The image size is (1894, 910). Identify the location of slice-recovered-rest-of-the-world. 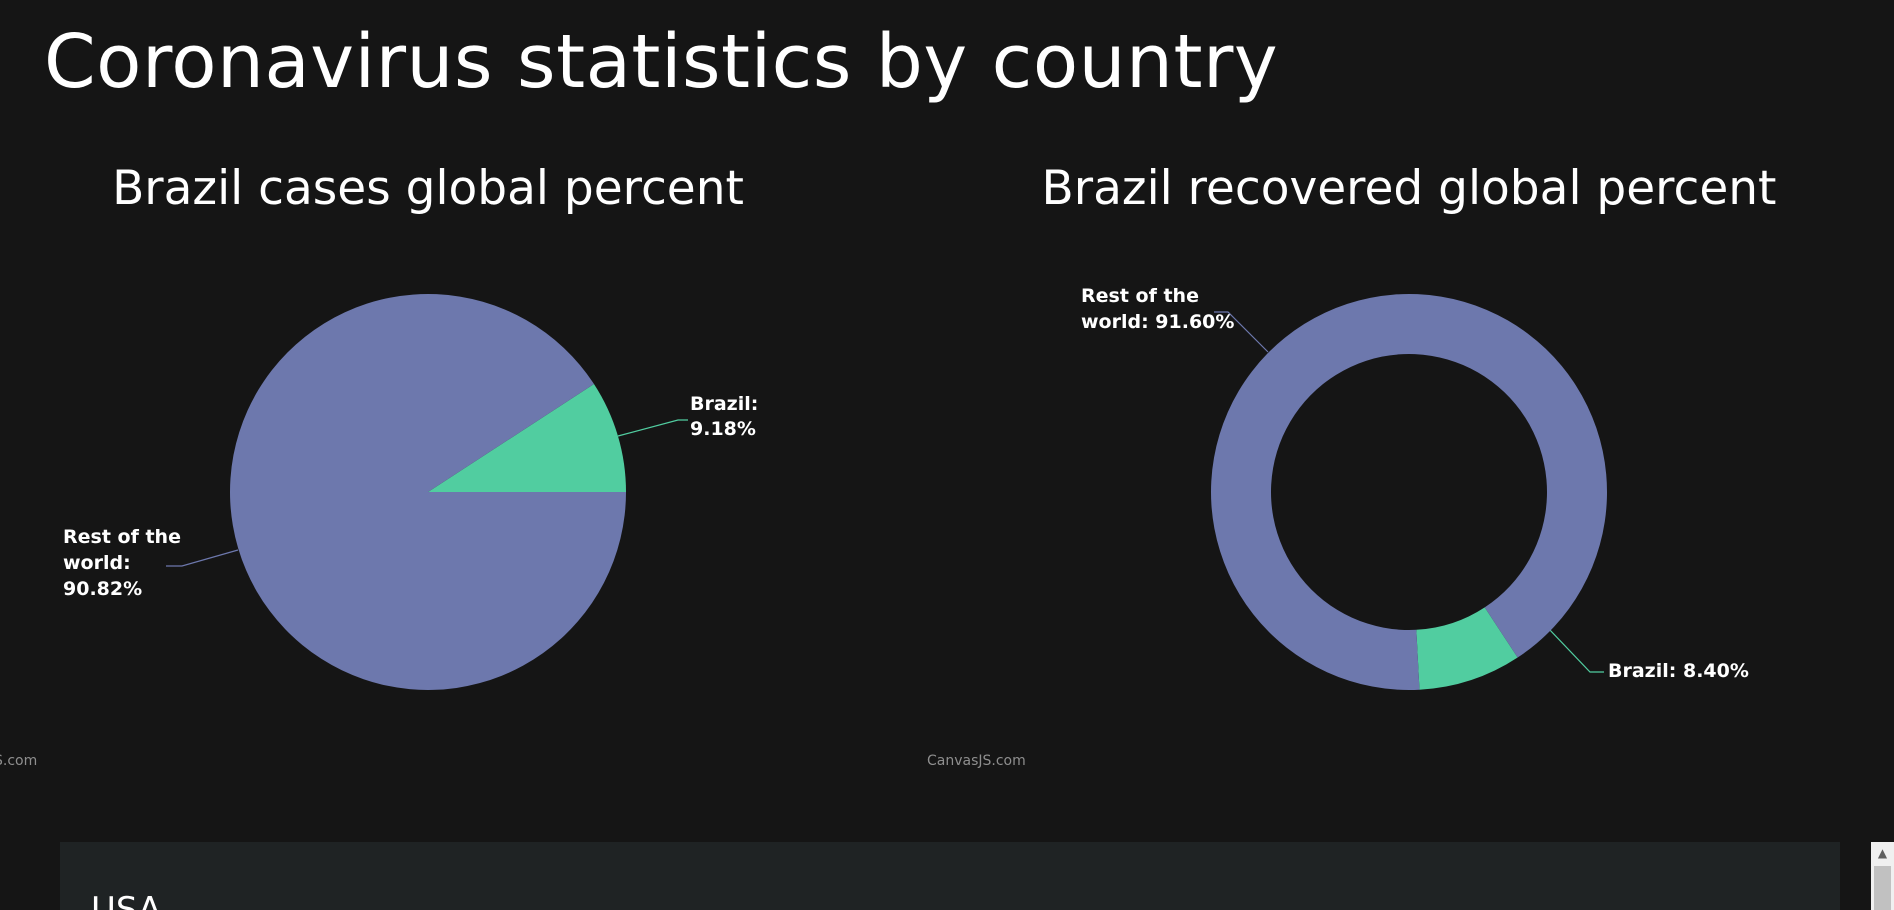
(1409, 491).